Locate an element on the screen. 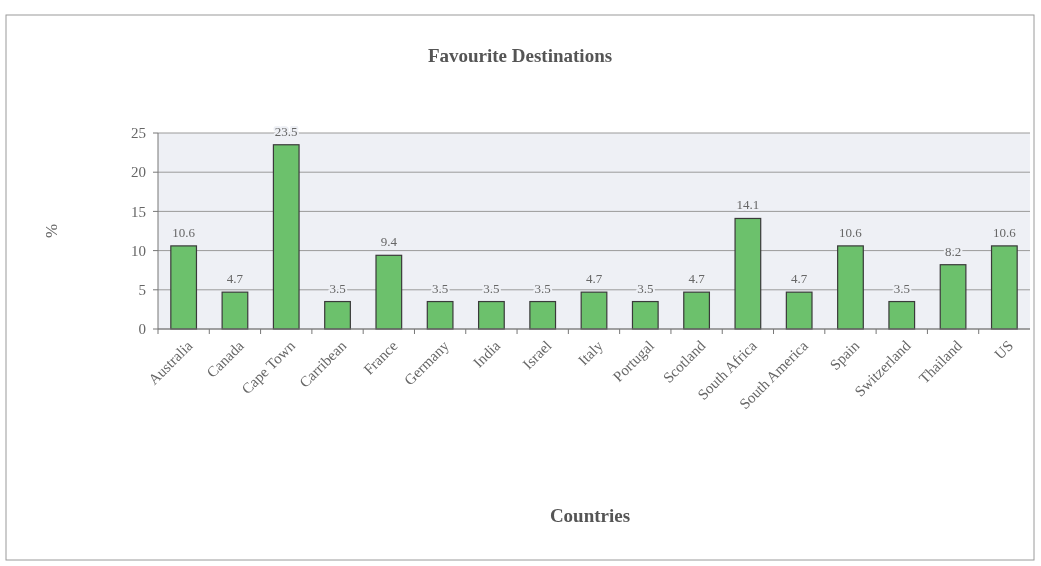  y-tick-label: 0 is located at coordinates (142, 329).